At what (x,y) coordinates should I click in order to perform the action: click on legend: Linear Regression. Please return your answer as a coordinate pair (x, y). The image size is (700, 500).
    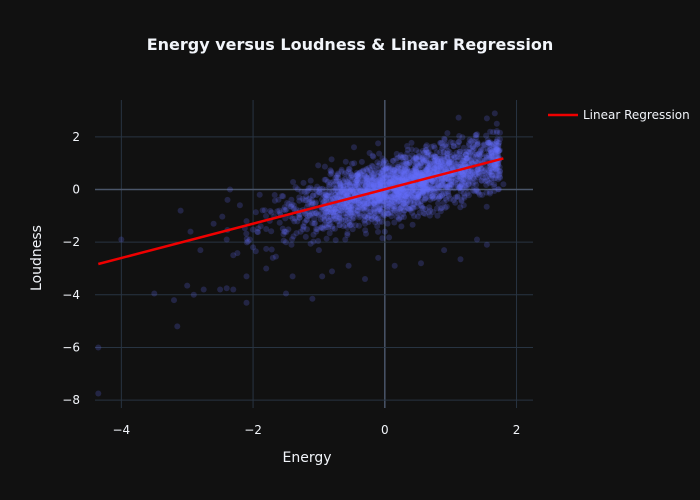
    Looking at the image, I should click on (619, 115).